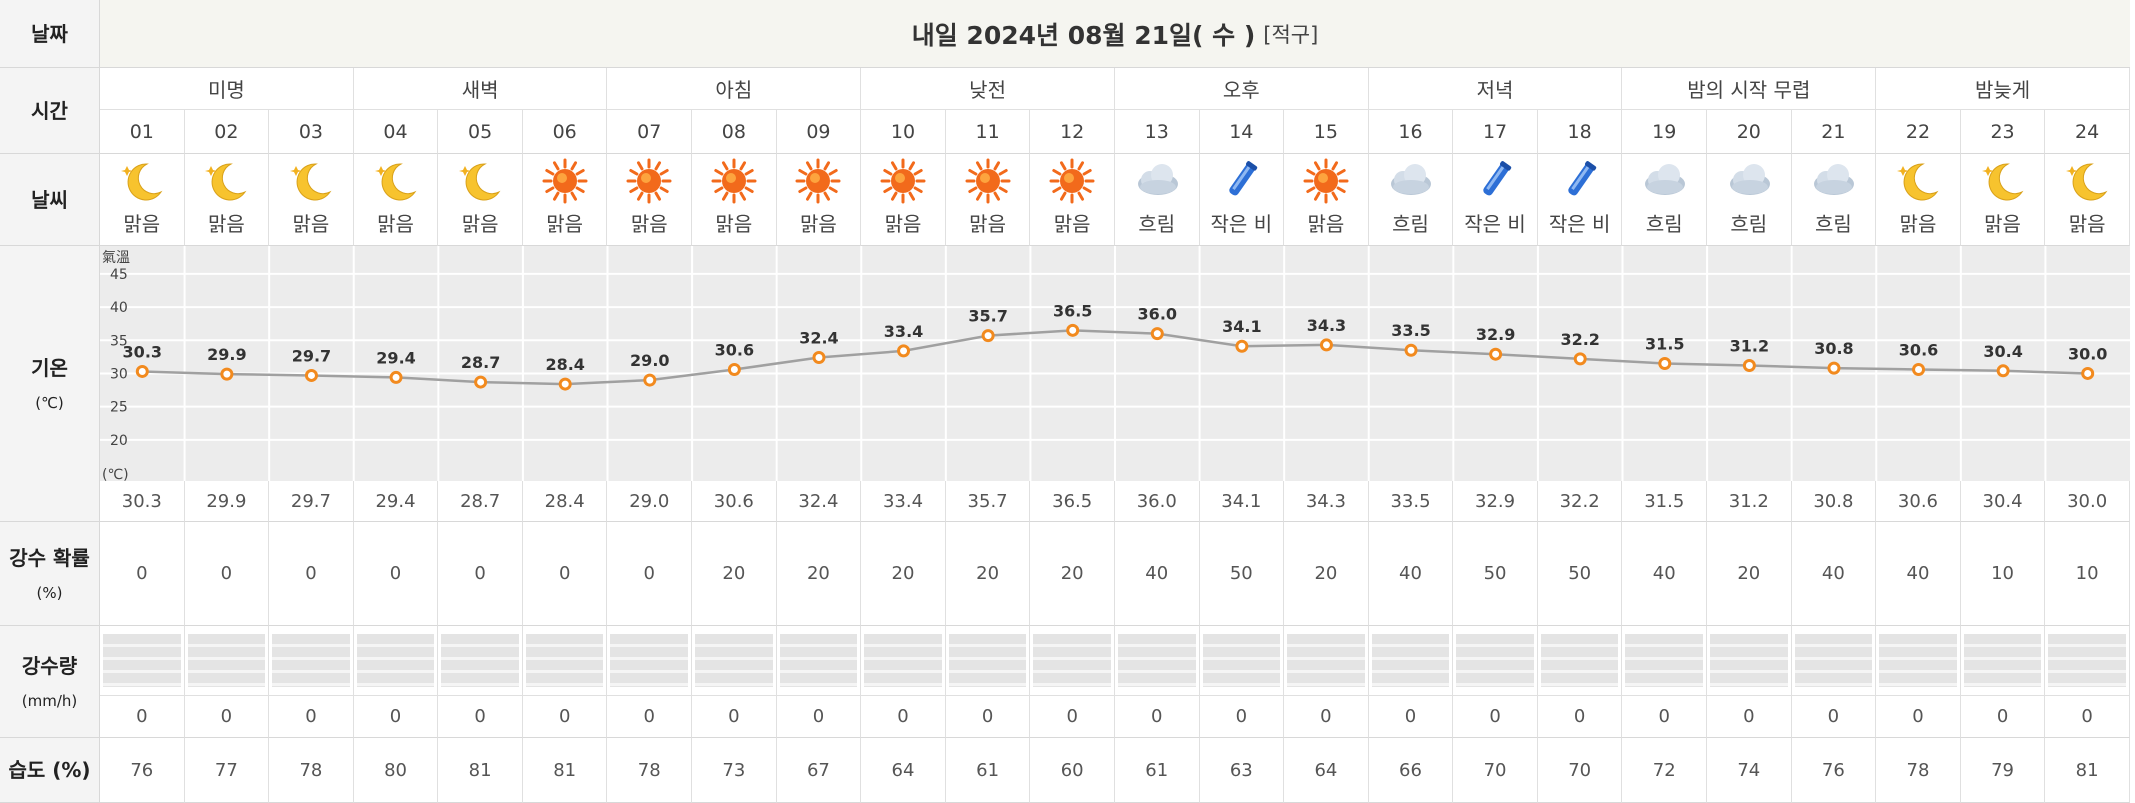 This screenshot has height=803, width=2135. Describe the element at coordinates (734, 770) in the screenshot. I see `humidity-value: 73` at that location.